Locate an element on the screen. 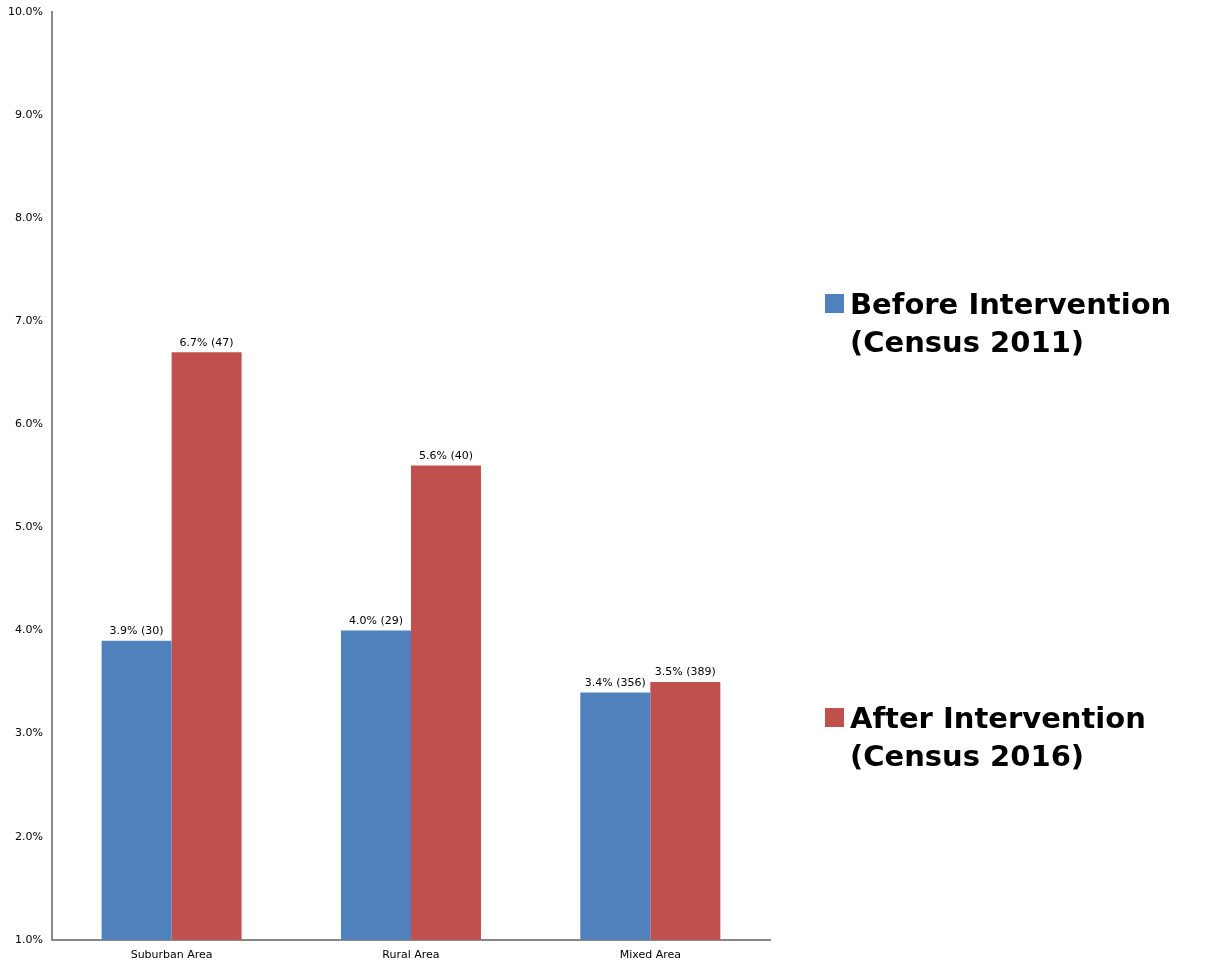  y-tick-label: 6.0% is located at coordinates (28, 424).